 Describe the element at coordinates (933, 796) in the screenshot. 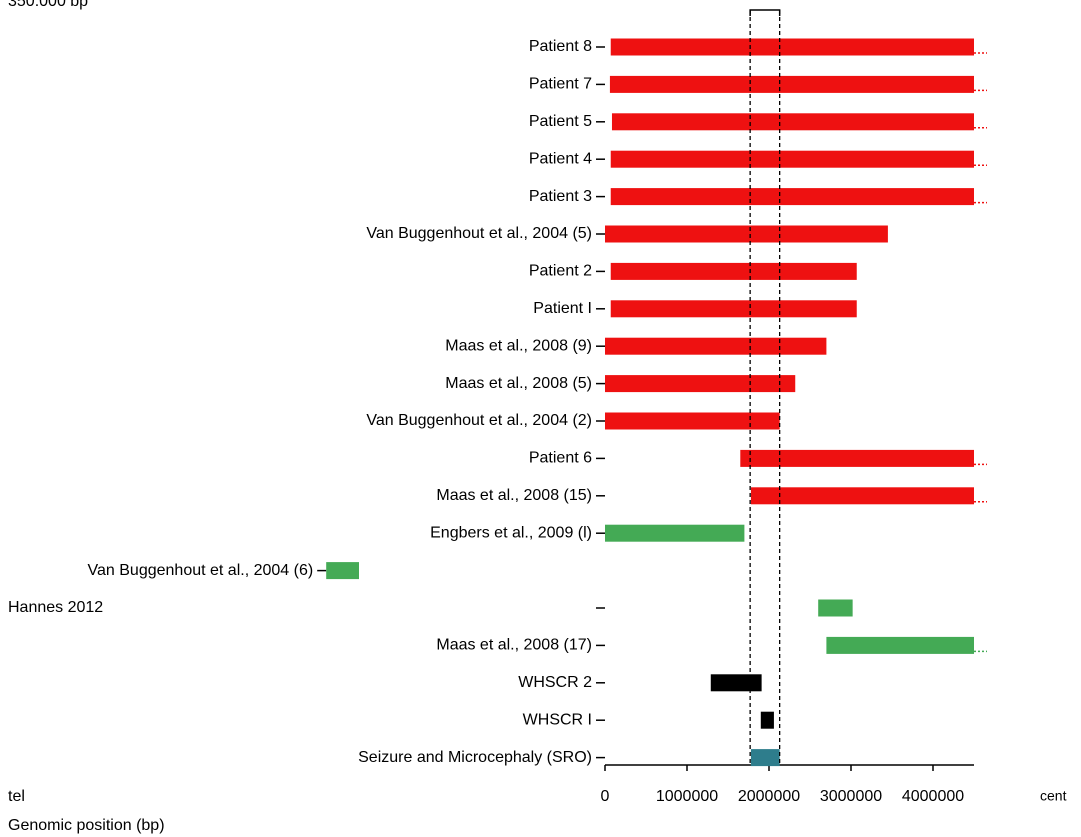

I see `x-tick-label: 4000000` at that location.